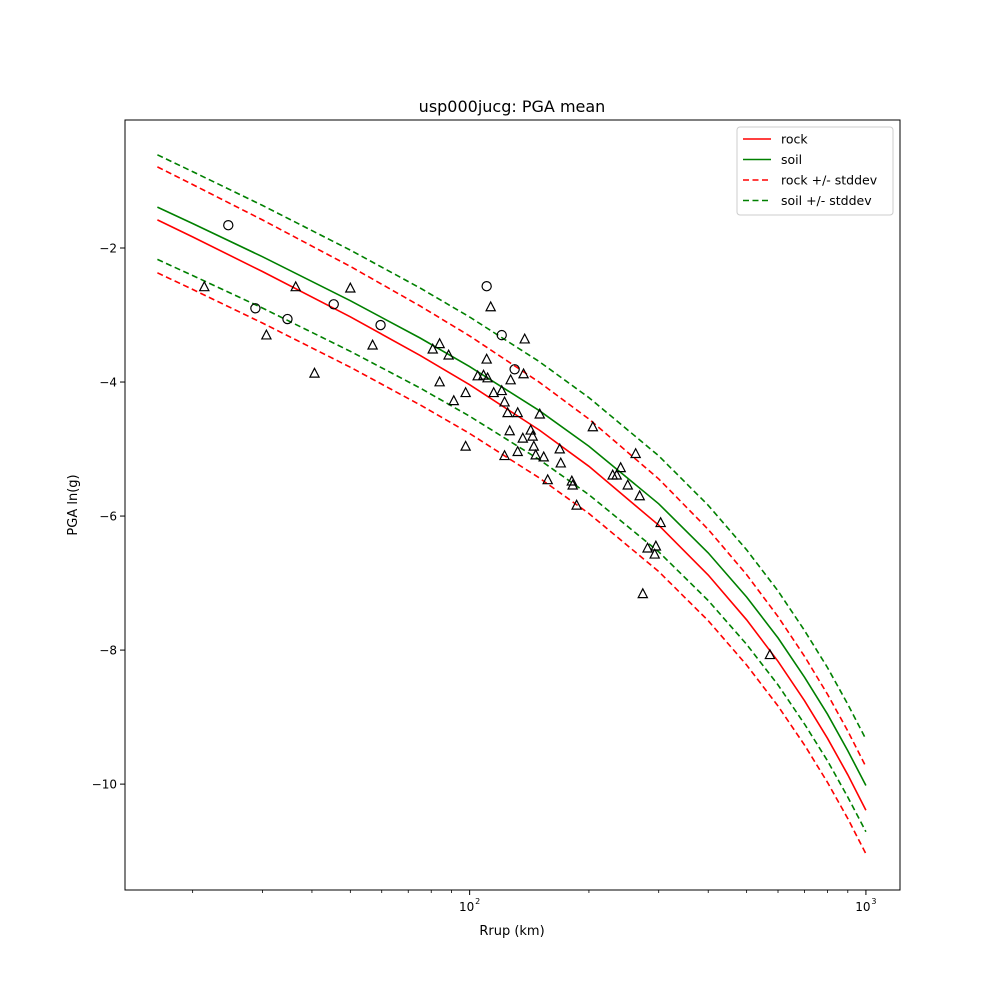 This screenshot has height=1004, width=1000. What do you see at coordinates (873, 901) in the screenshot?
I see `x-tick-label-exponent: 3` at bounding box center [873, 901].